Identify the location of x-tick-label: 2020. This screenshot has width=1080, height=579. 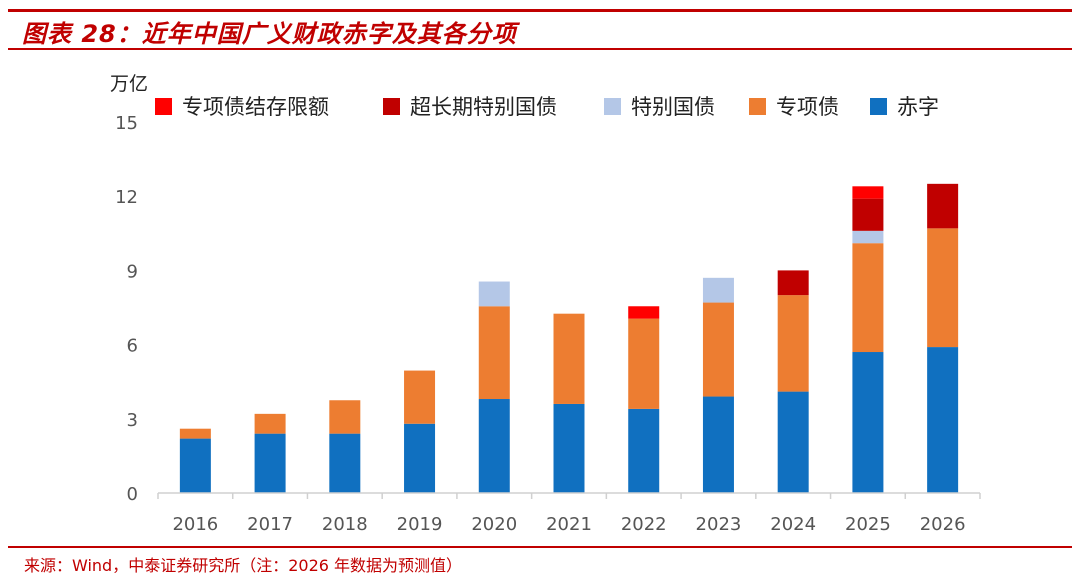
(494, 524).